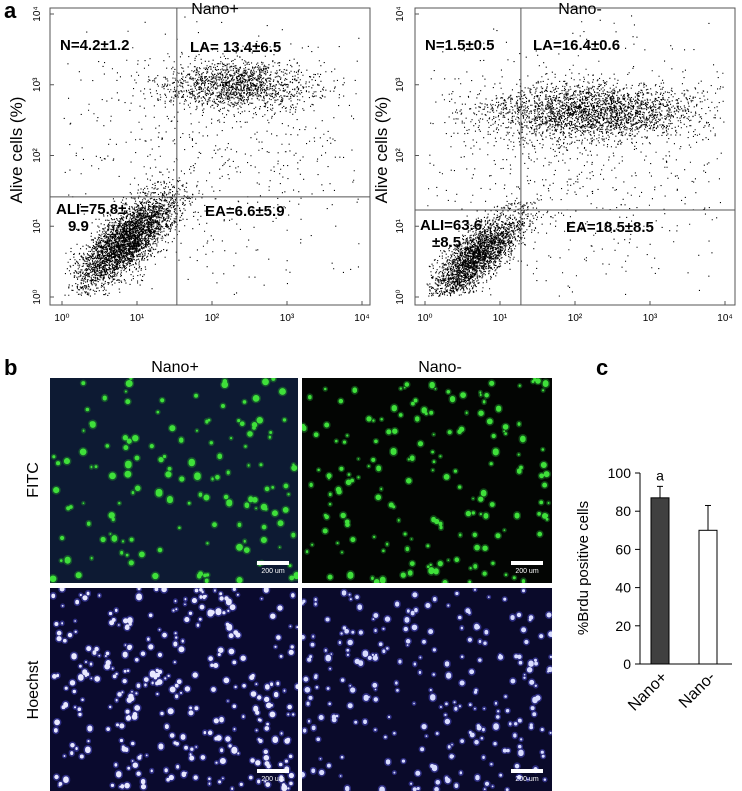  Describe the element at coordinates (10, 367) in the screenshot. I see `panel-label: b` at that location.